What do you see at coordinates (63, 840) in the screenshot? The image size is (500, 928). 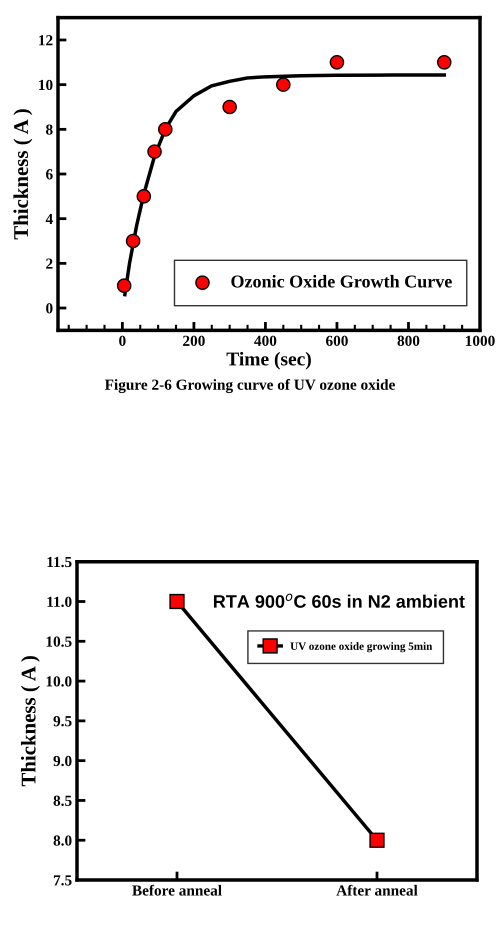 I see `y-tick-label: 8.0` at bounding box center [63, 840].